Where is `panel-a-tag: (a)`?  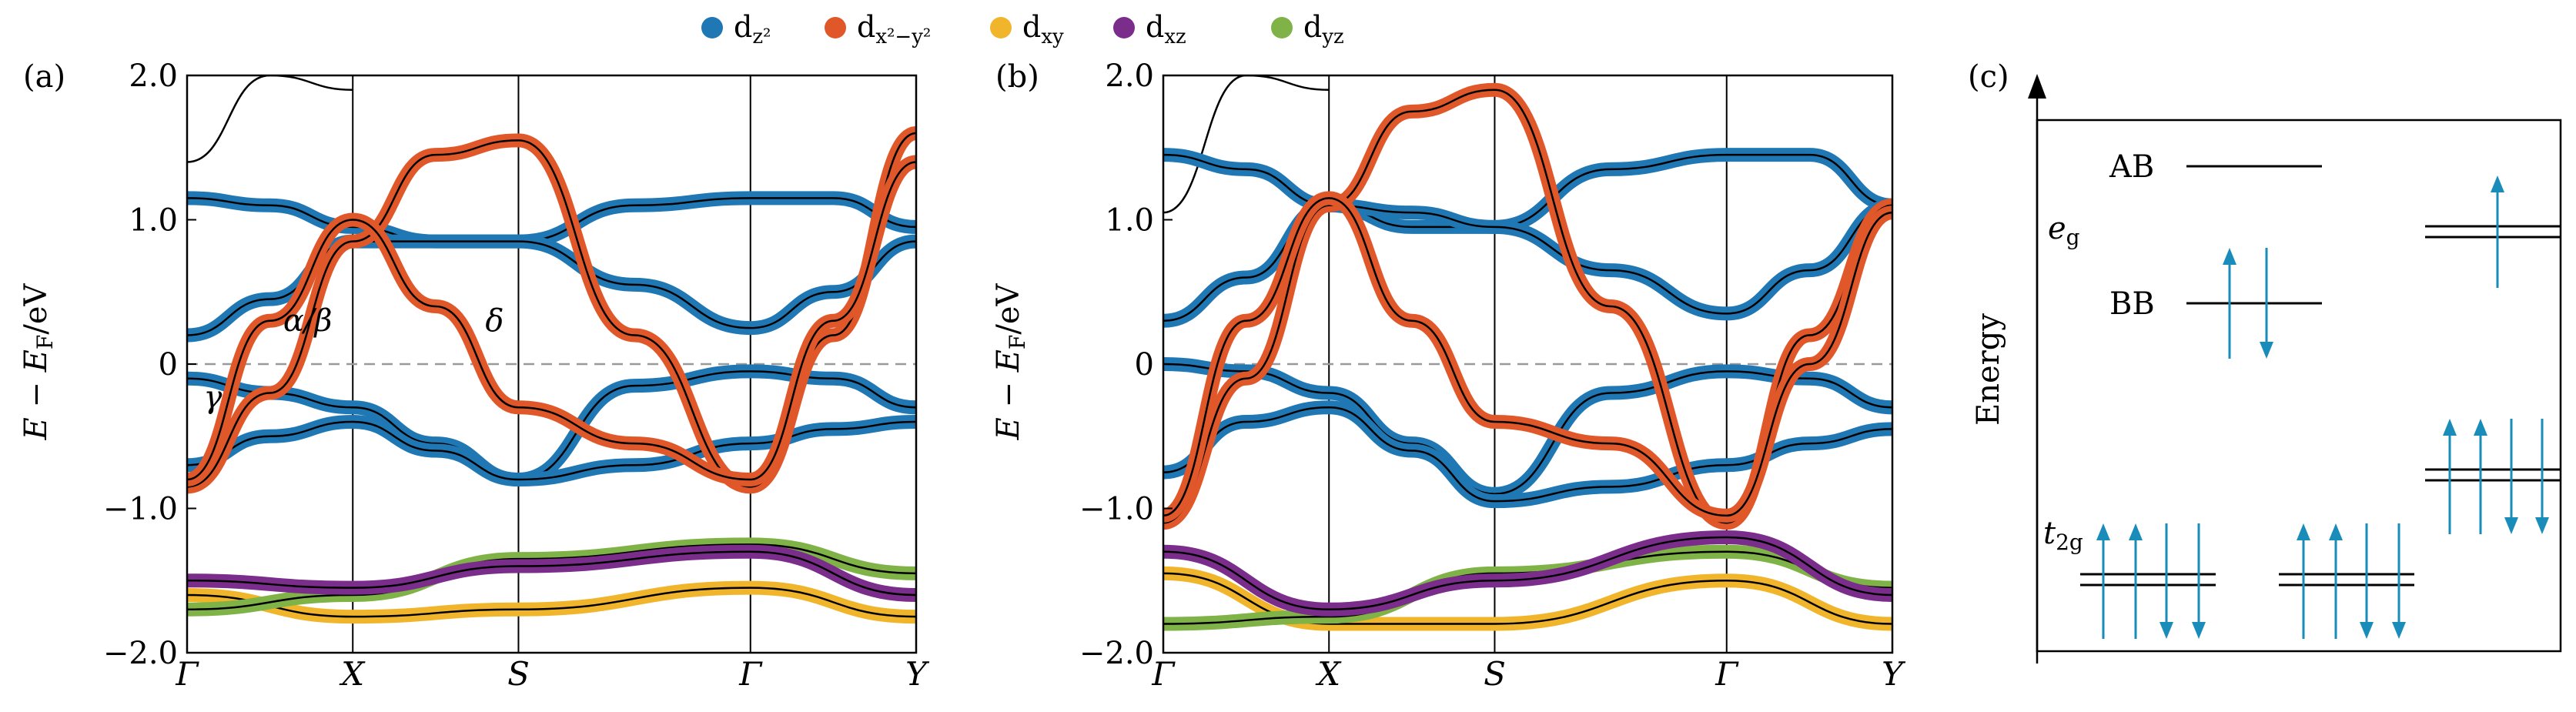 panel-a-tag: (a) is located at coordinates (44, 77).